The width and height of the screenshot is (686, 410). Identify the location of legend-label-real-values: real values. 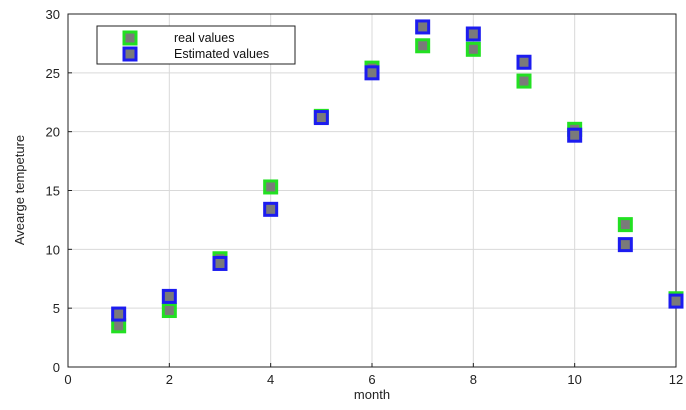
(204, 38).